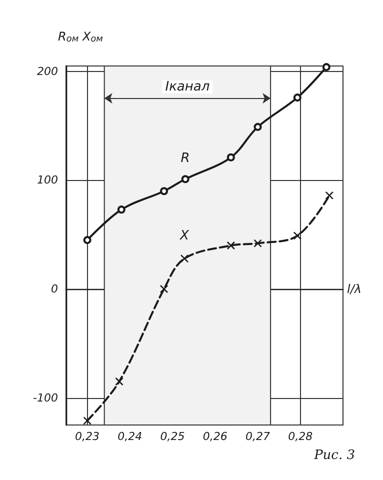 Image resolution: width=383 pixels, height=480 pixels. I want to click on y-tick-label: 200, so click(47, 71).